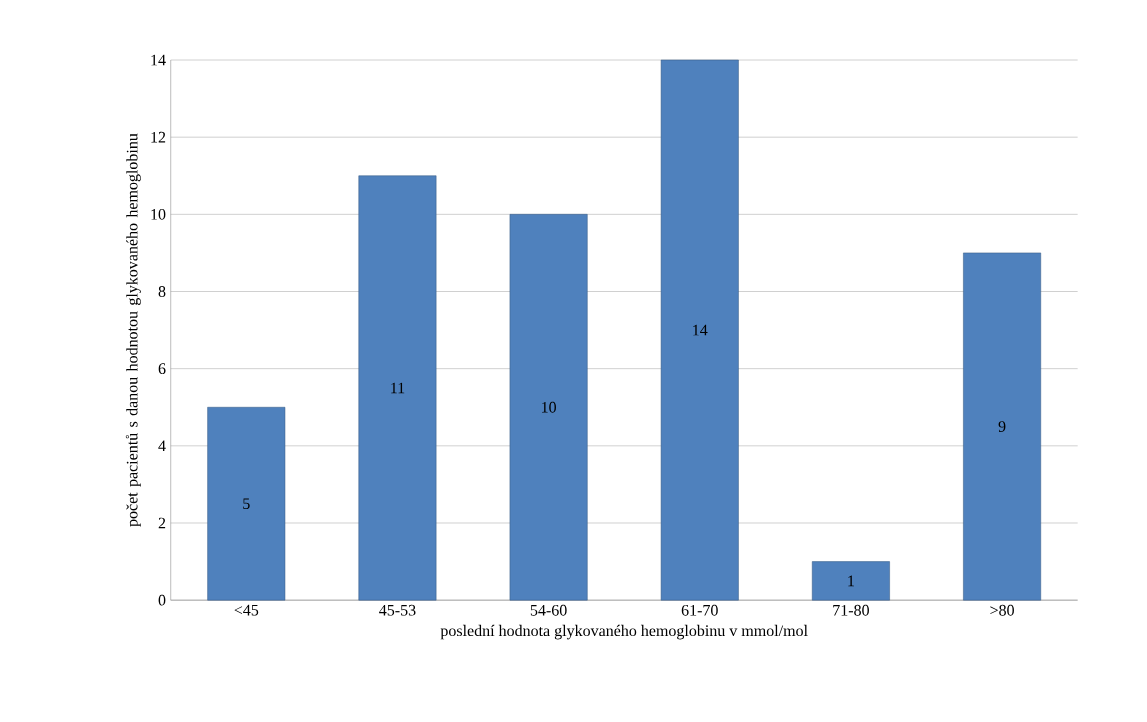  I want to click on y-tick-label: 4, so click(162, 446).